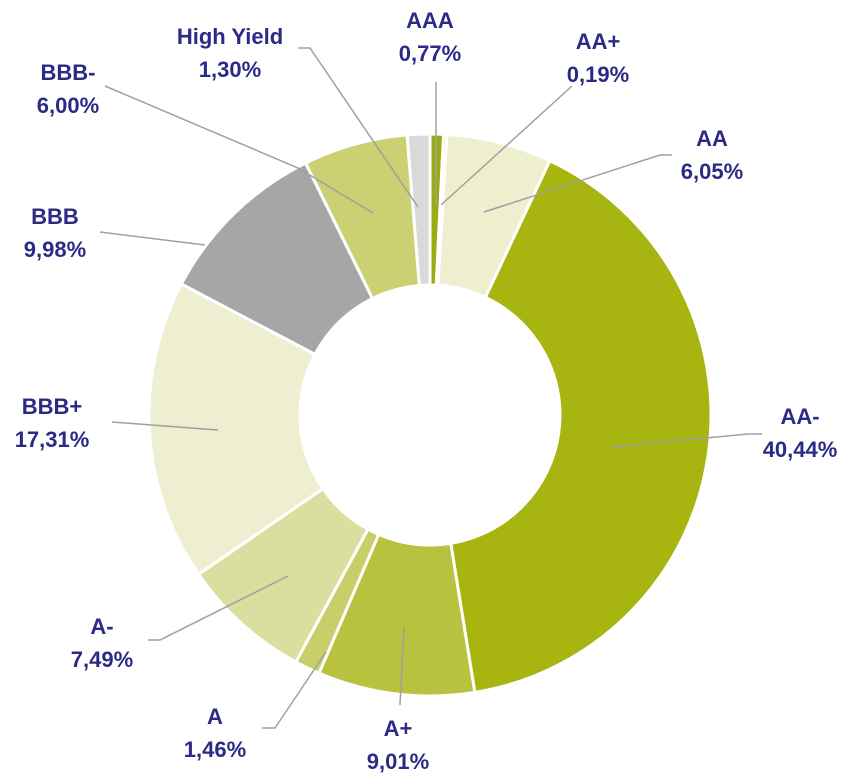 The width and height of the screenshot is (866, 781). I want to click on slice-label: AA, so click(712, 138).